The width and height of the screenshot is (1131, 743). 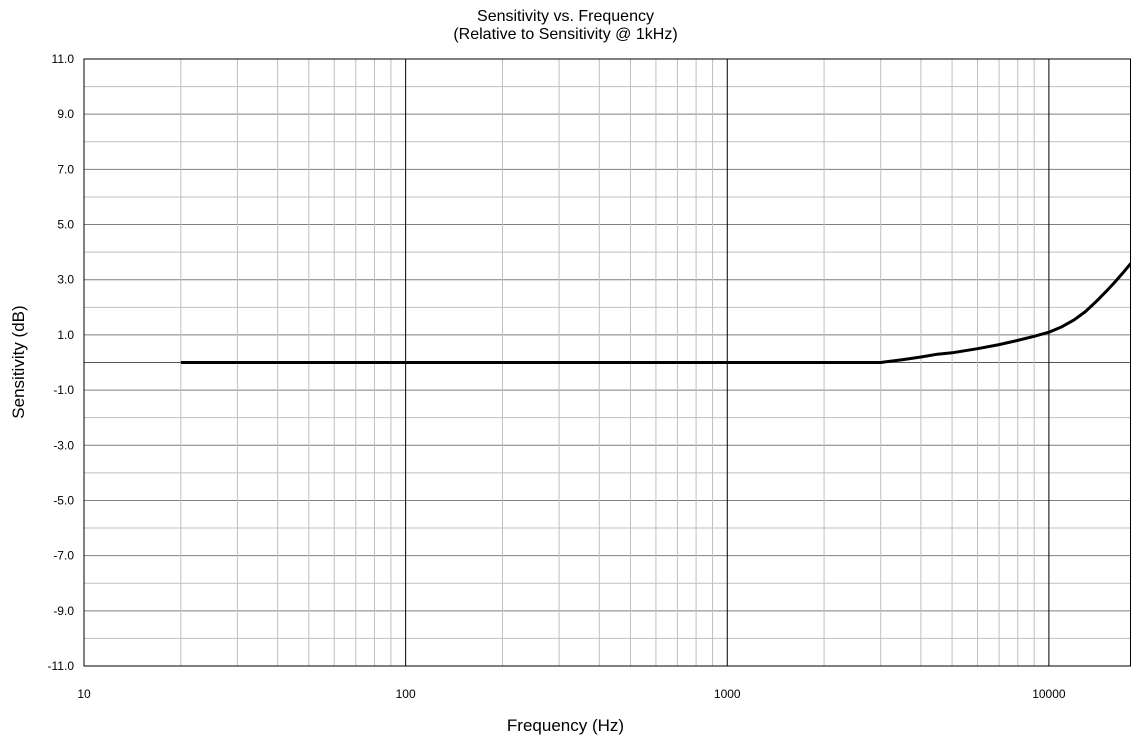 I want to click on x-axis-label: Frequency (Hz), so click(x=565, y=725).